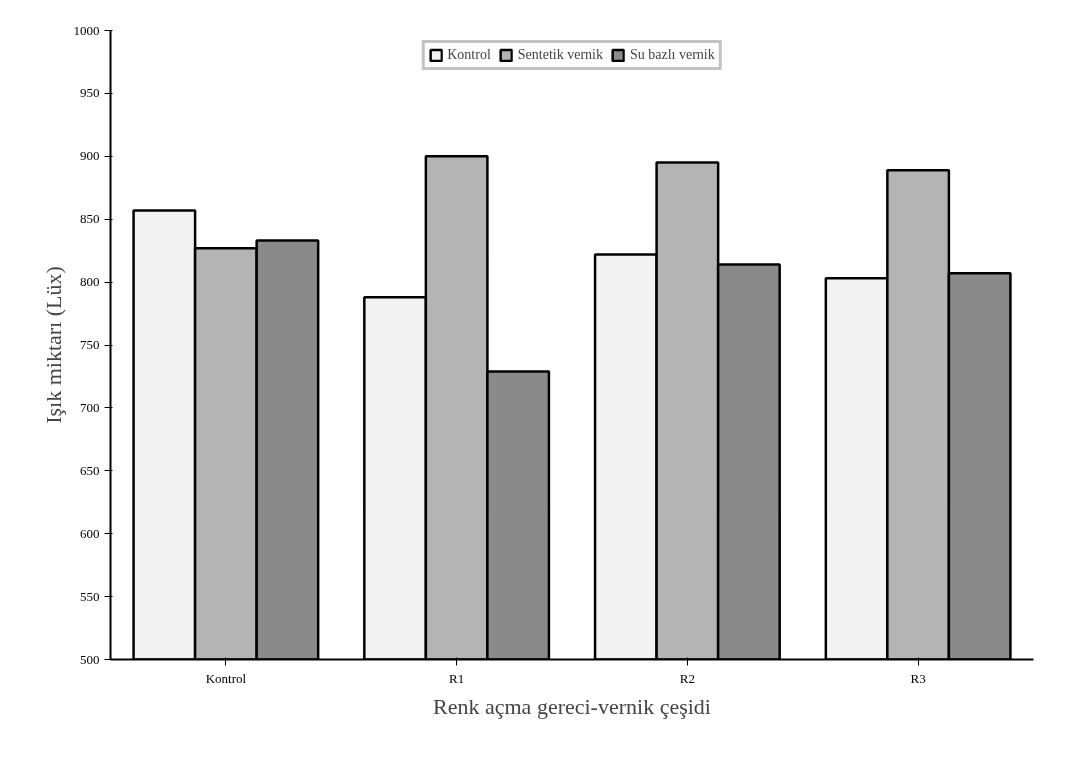  I want to click on y-tick-label: 500, so click(90, 659).